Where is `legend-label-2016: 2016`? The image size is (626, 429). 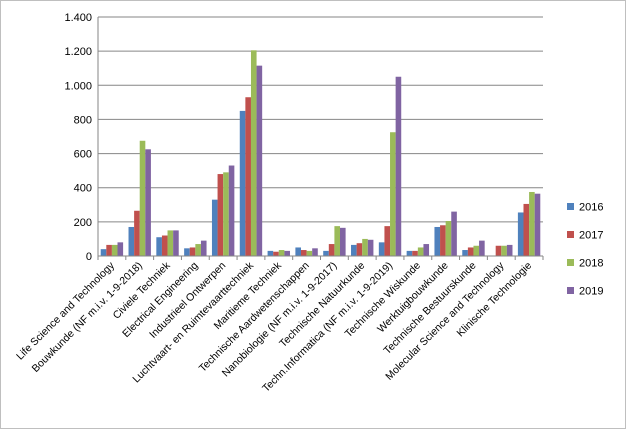 legend-label-2016: 2016 is located at coordinates (591, 208).